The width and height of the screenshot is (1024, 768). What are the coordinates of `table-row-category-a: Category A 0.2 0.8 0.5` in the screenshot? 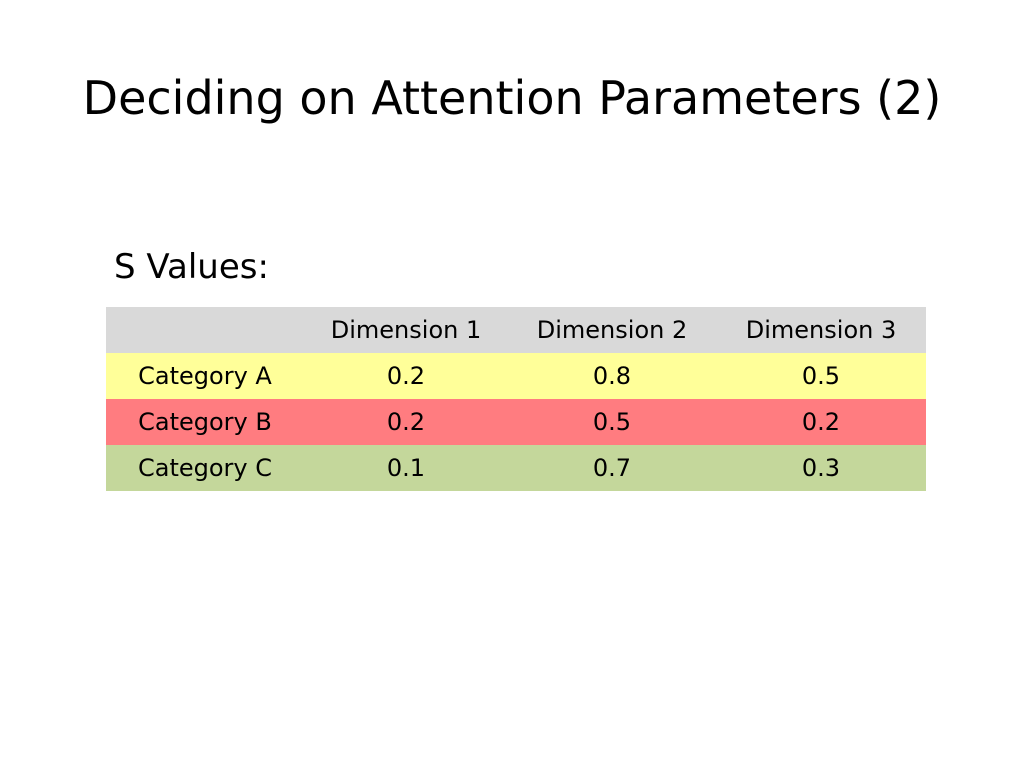 It's located at (516, 376).